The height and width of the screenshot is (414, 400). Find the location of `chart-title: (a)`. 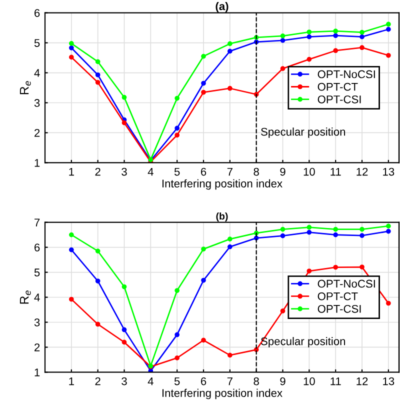

chart-title: (a) is located at coordinates (222, 7).